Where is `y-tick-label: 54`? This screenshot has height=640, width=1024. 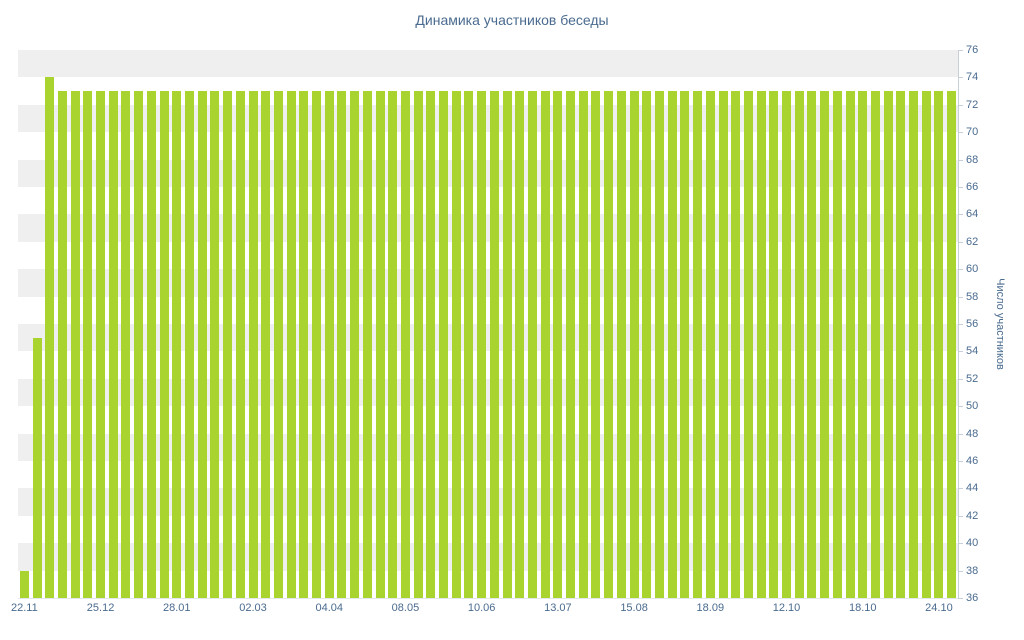
y-tick-label: 54 is located at coordinates (972, 351).